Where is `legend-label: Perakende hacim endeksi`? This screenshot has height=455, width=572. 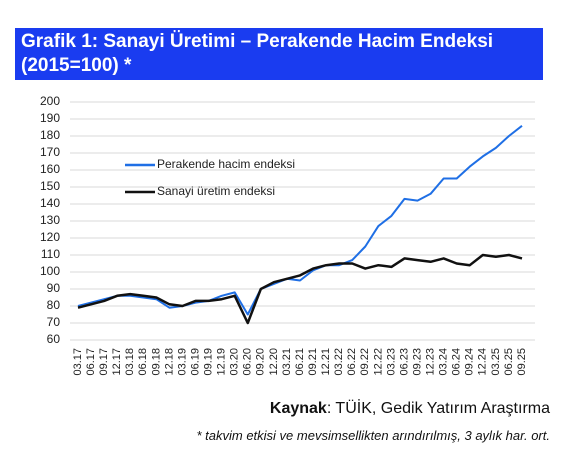
legend-label: Perakende hacim endeksi is located at coordinates (226, 164).